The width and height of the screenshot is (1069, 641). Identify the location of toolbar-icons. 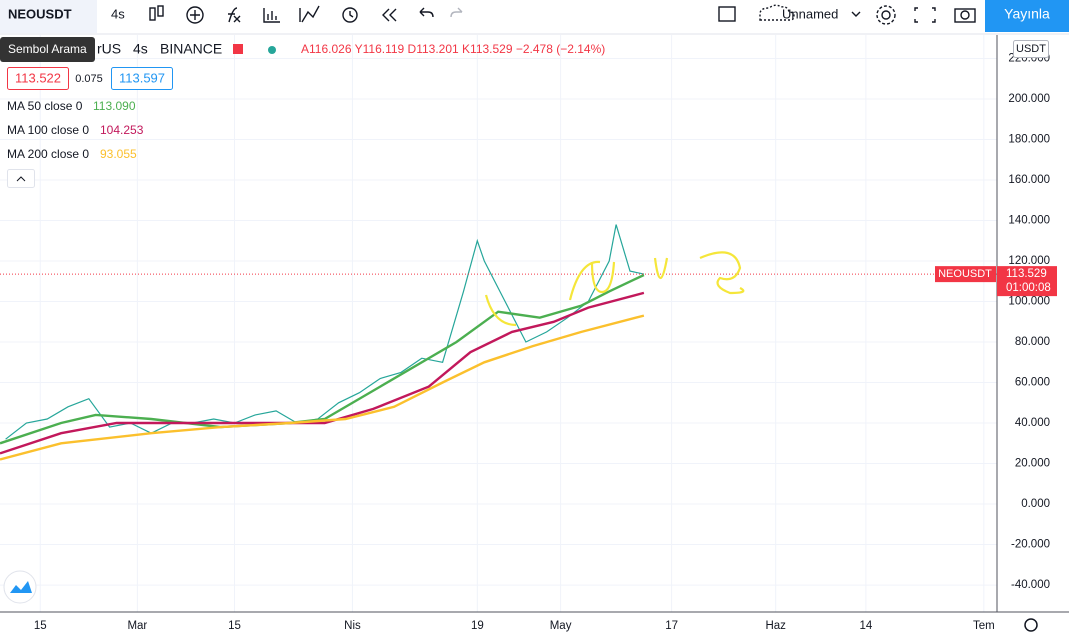
(562, 14).